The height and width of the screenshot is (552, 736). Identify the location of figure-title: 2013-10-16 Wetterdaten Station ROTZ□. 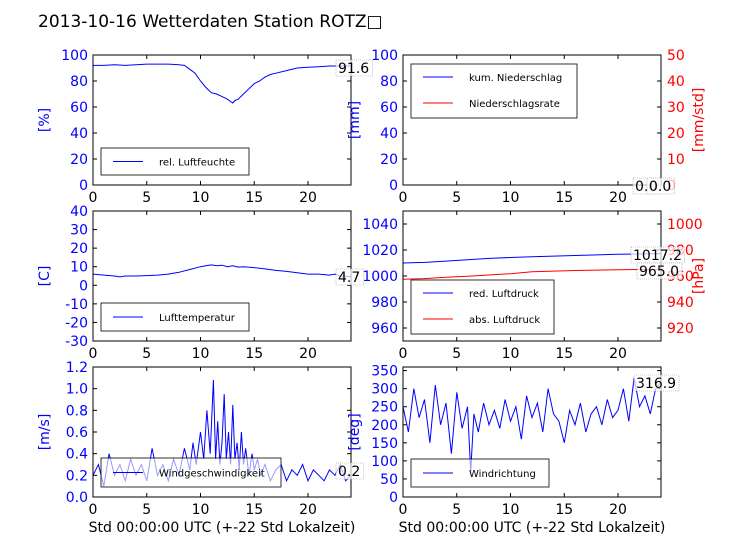
(210, 22).